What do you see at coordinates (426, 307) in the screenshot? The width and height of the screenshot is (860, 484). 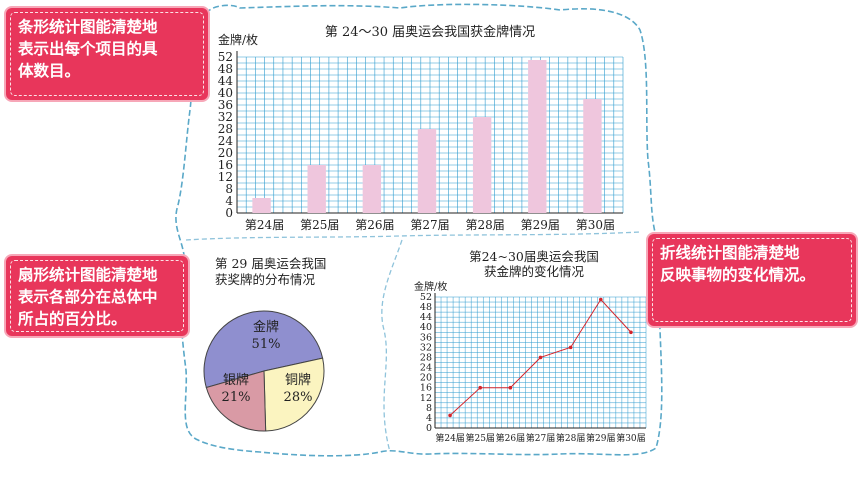 I see `line-chart-ytick: 48` at bounding box center [426, 307].